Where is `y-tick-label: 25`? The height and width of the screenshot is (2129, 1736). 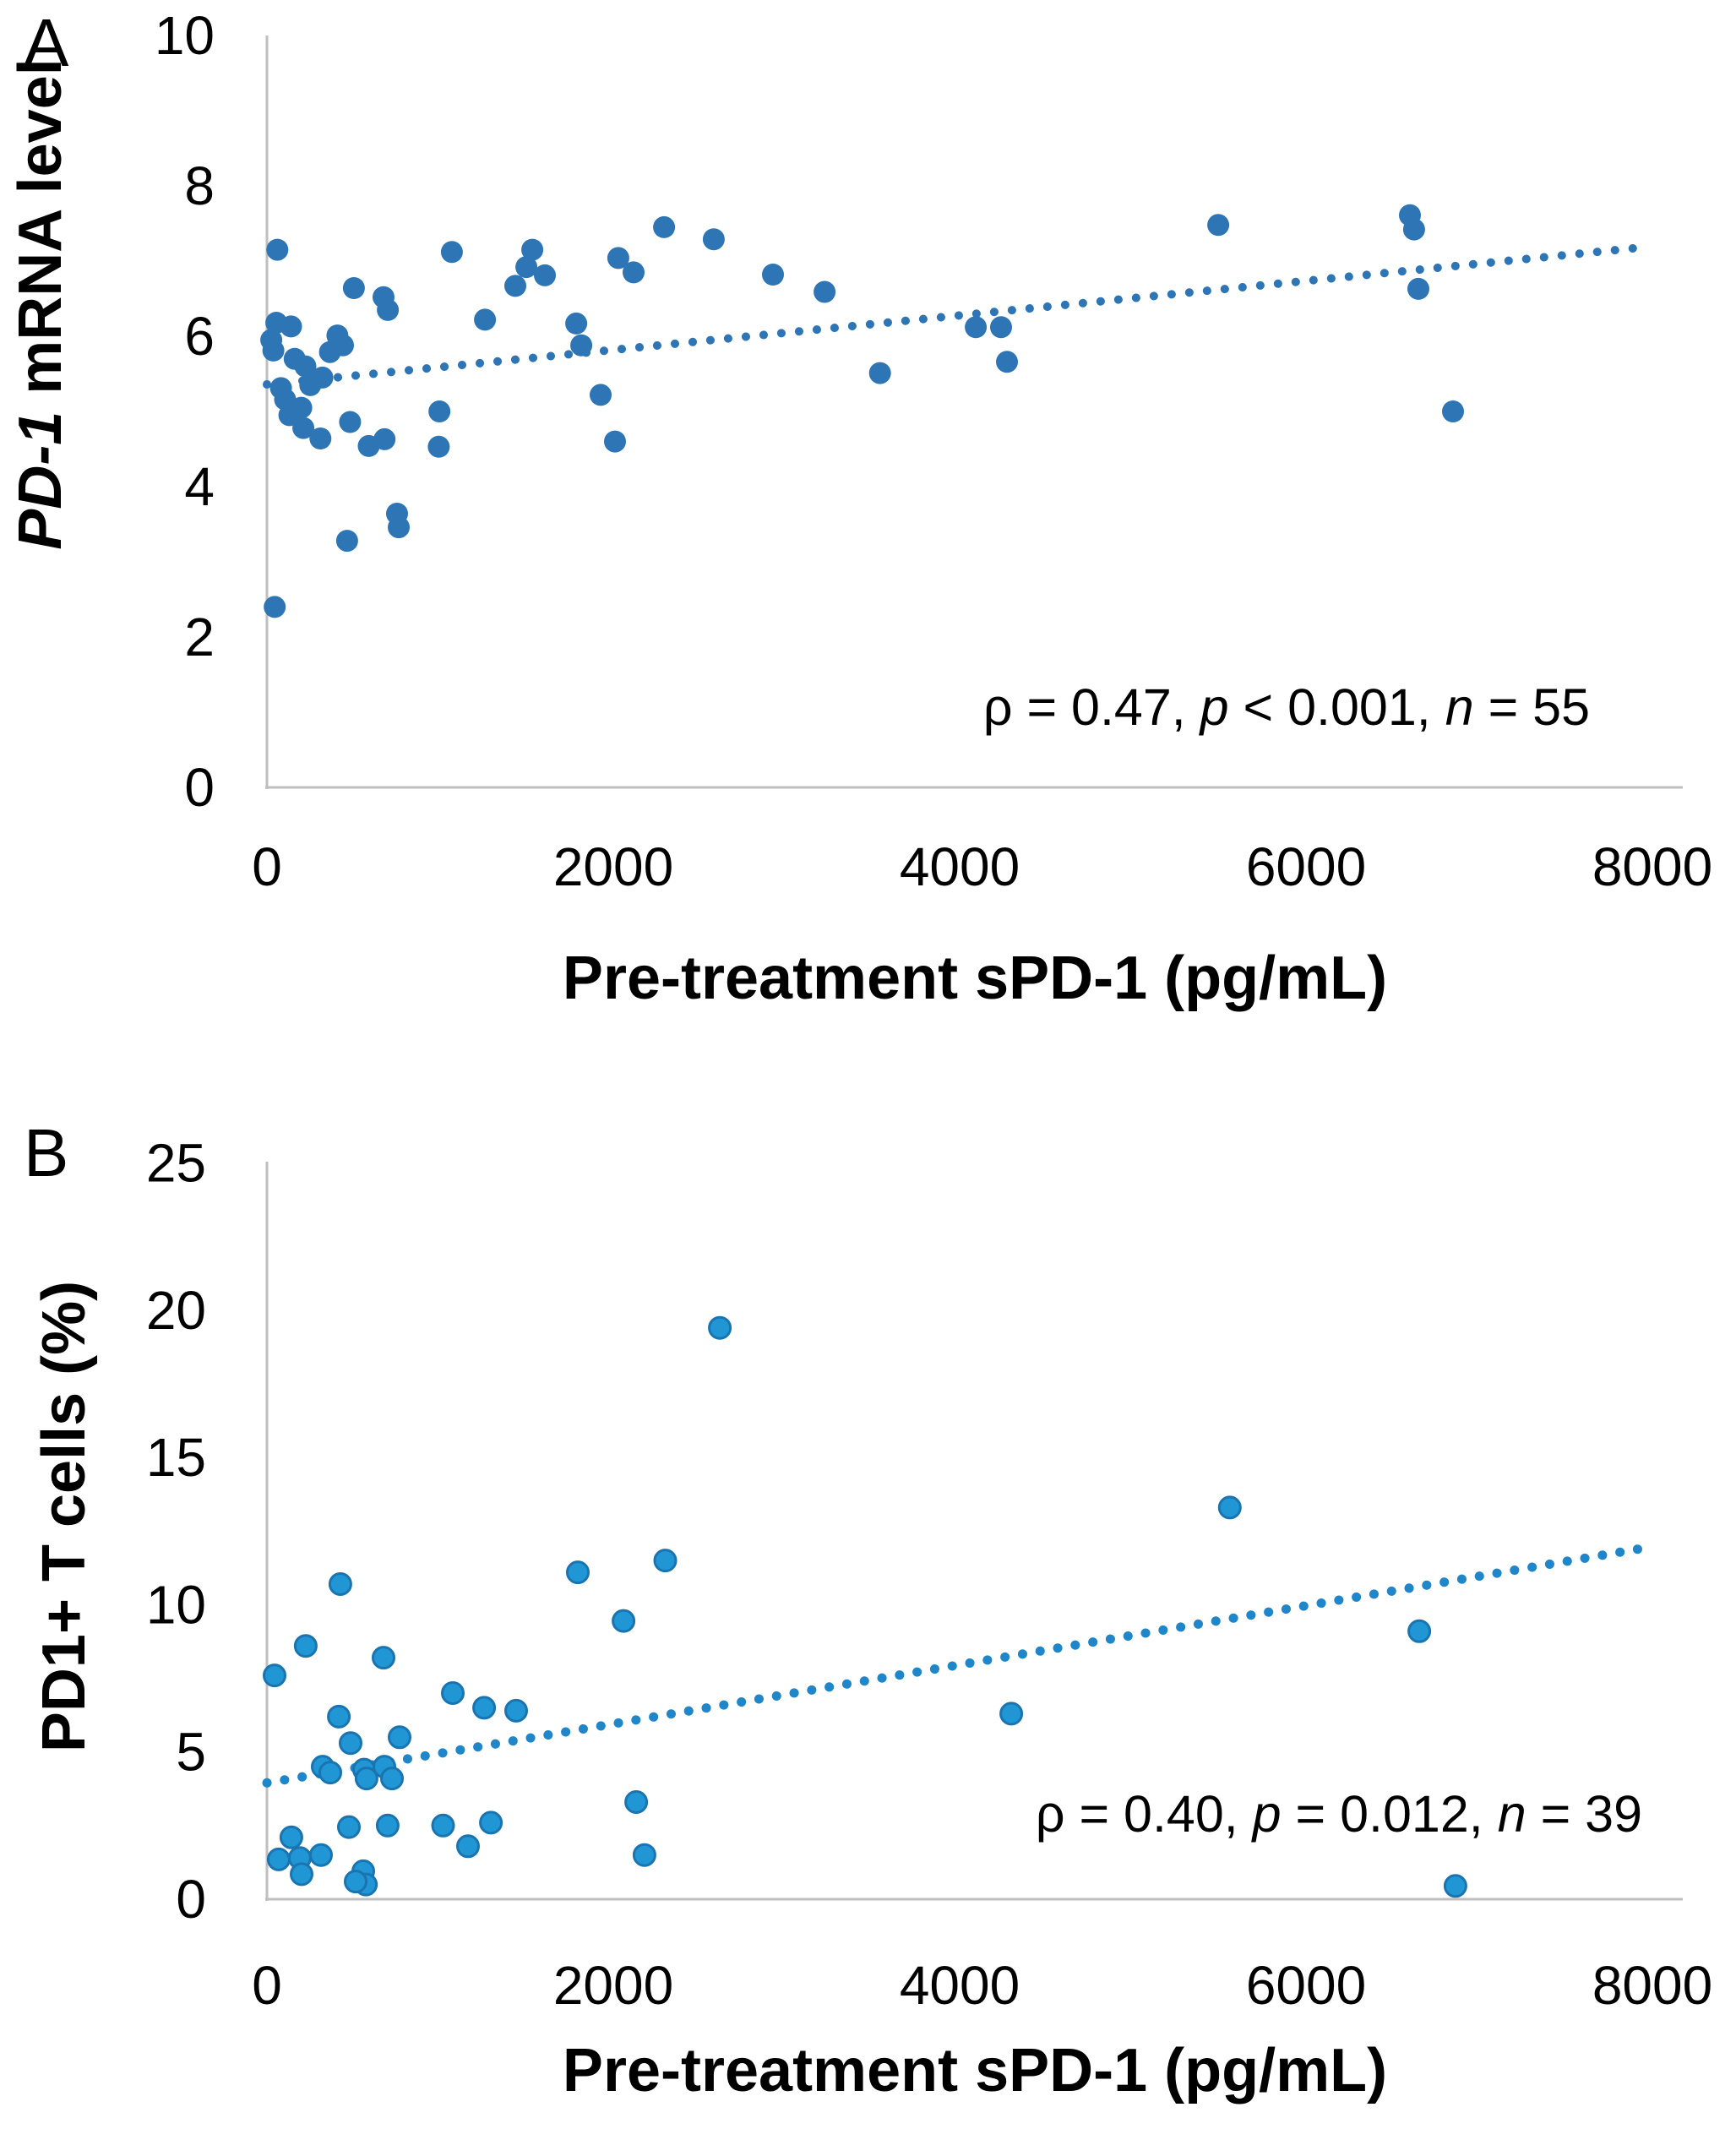 y-tick-label: 25 is located at coordinates (176, 1163).